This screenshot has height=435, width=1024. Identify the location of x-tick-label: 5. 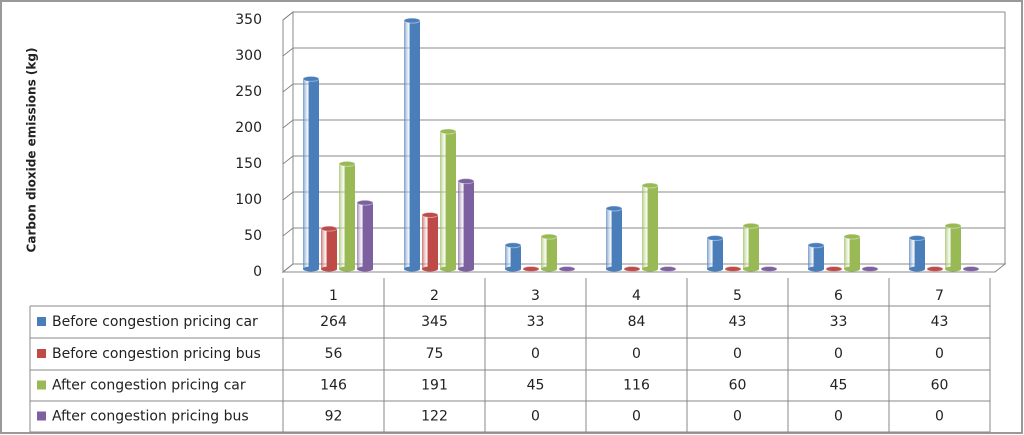
(737, 296).